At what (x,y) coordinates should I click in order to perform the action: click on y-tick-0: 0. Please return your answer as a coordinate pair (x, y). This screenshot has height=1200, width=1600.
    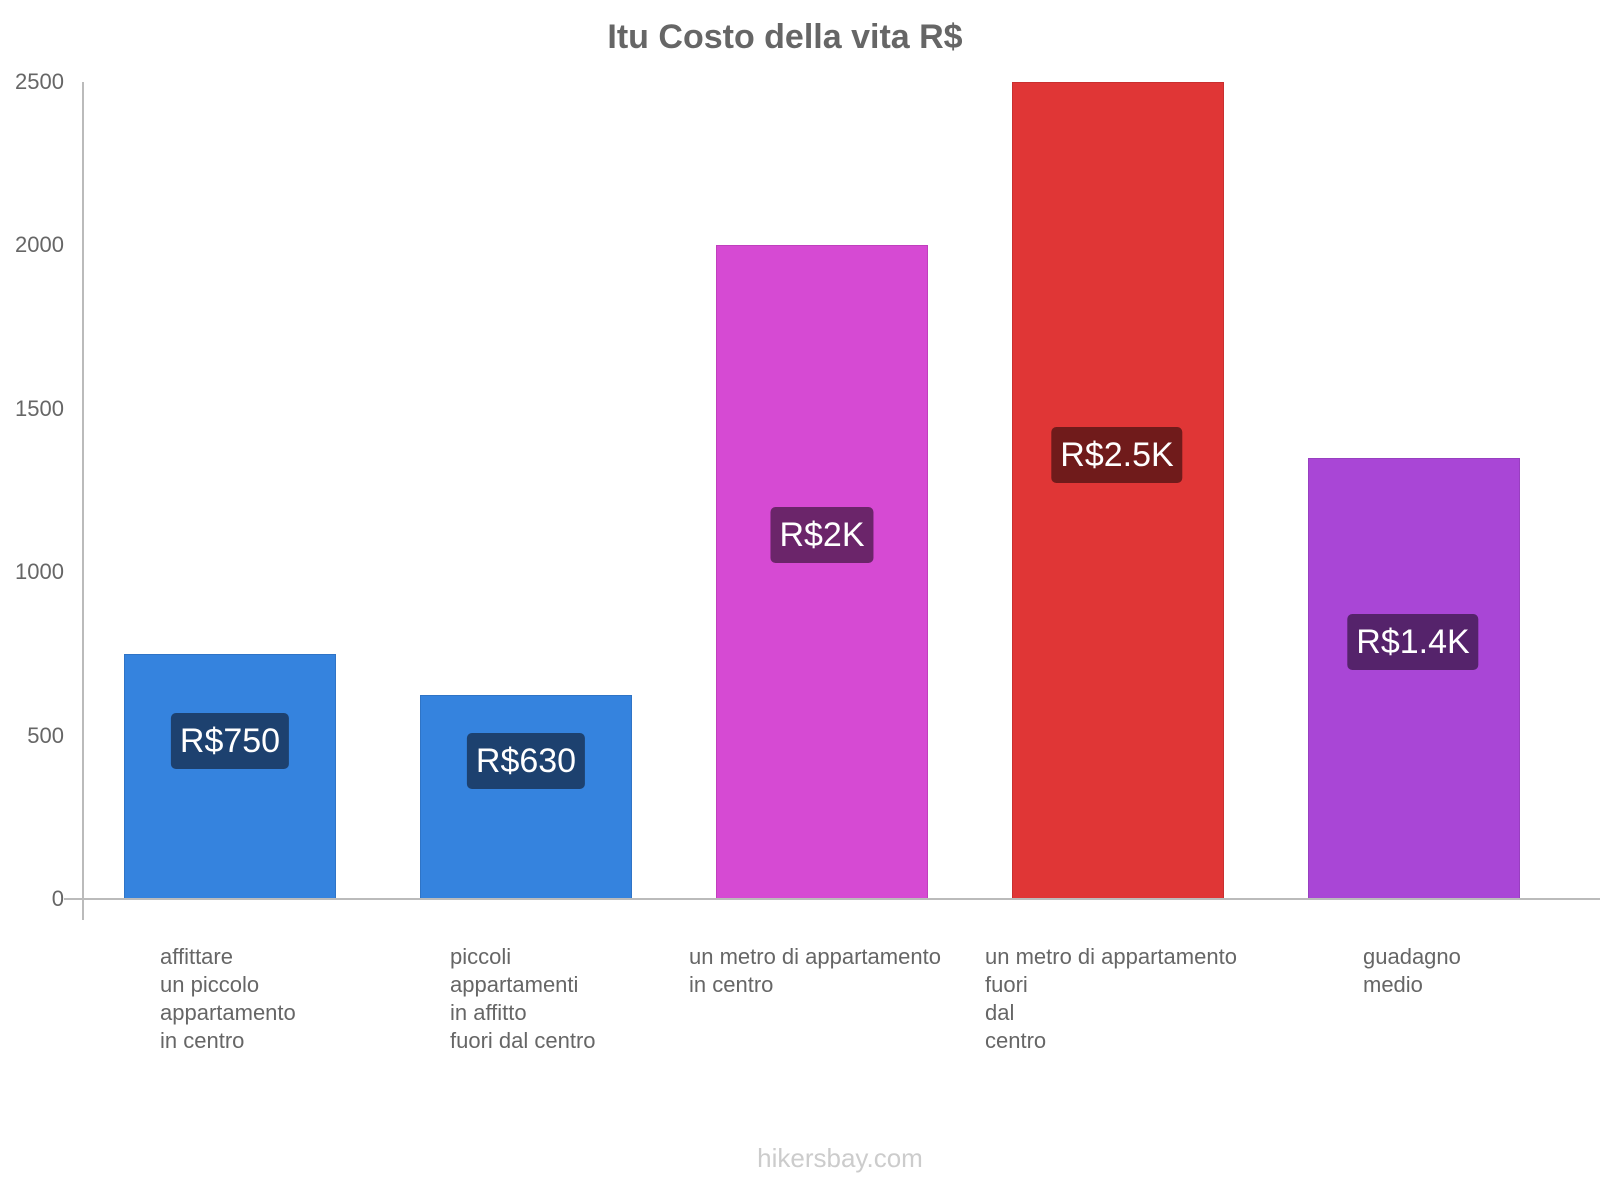
    Looking at the image, I should click on (57, 898).